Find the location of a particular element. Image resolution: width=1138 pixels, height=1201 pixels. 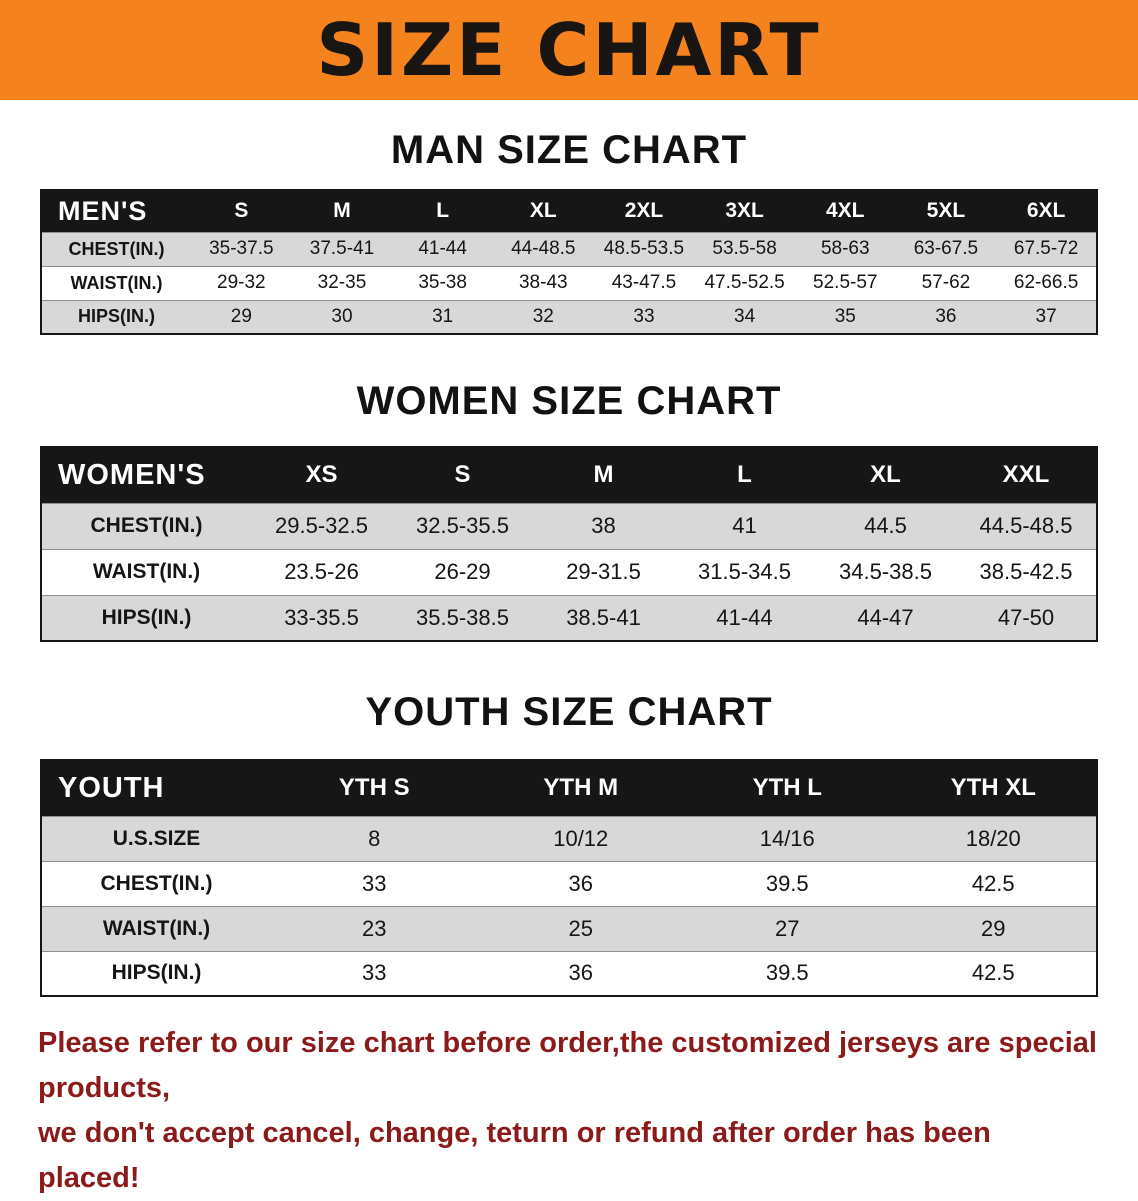

column-header: 2XL is located at coordinates (644, 211).